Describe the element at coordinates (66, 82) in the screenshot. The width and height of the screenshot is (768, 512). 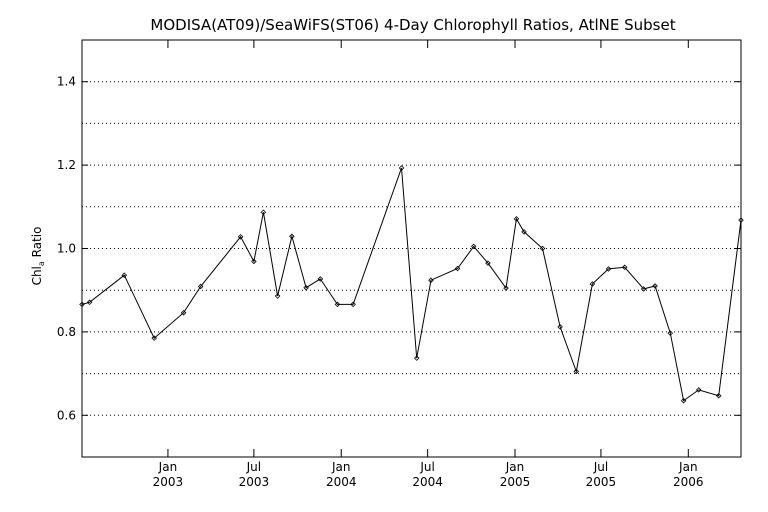
I see `y-tick-label: 1.4` at that location.